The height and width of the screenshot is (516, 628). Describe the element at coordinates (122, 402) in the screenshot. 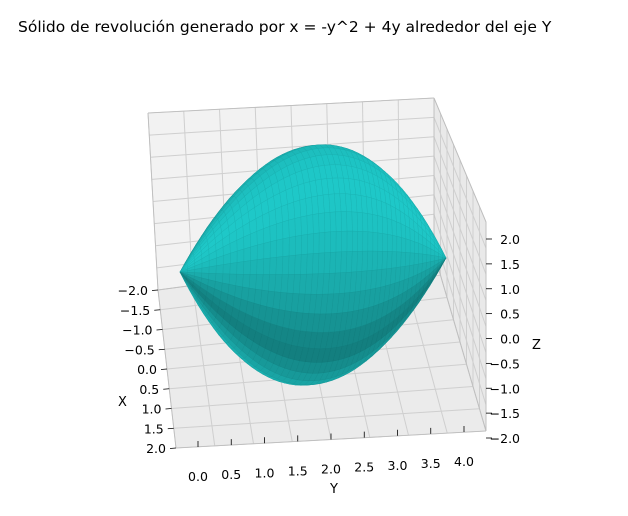

I see `x-axis-label: X` at that location.